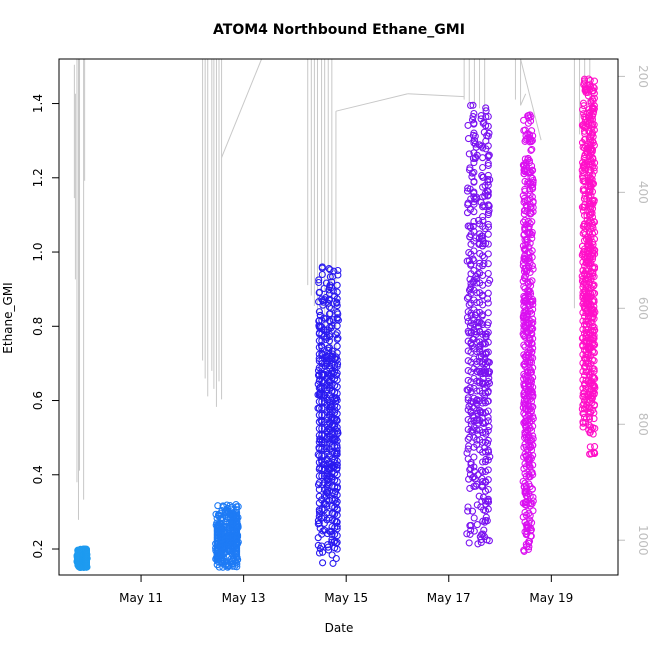 The image size is (650, 650). Describe the element at coordinates (436, 95) in the screenshot. I see `profile-line` at that location.